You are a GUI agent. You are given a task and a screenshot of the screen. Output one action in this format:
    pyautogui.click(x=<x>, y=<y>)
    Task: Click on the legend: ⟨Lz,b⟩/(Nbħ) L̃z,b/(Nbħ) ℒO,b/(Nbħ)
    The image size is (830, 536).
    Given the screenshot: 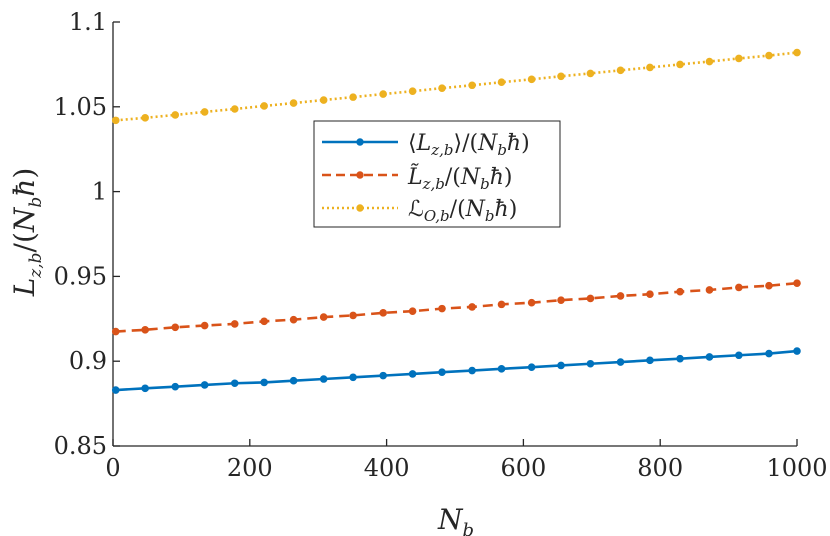 What is the action you would take?
    pyautogui.click(x=437, y=174)
    